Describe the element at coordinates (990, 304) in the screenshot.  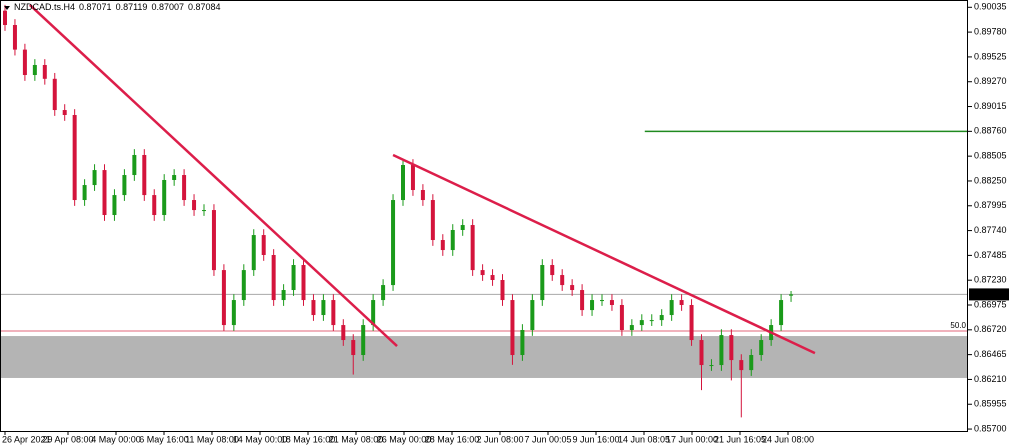
I see `y-tick-label: 0.86975` at that location.